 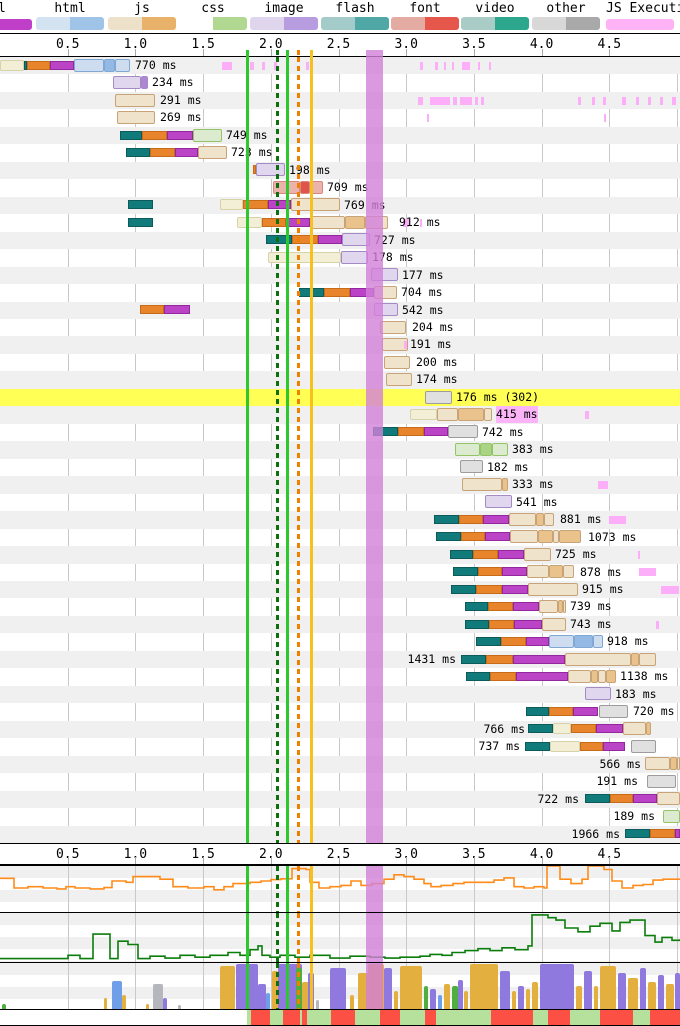 I want to click on axis-tick-label: 4.0, so click(x=541, y=44).